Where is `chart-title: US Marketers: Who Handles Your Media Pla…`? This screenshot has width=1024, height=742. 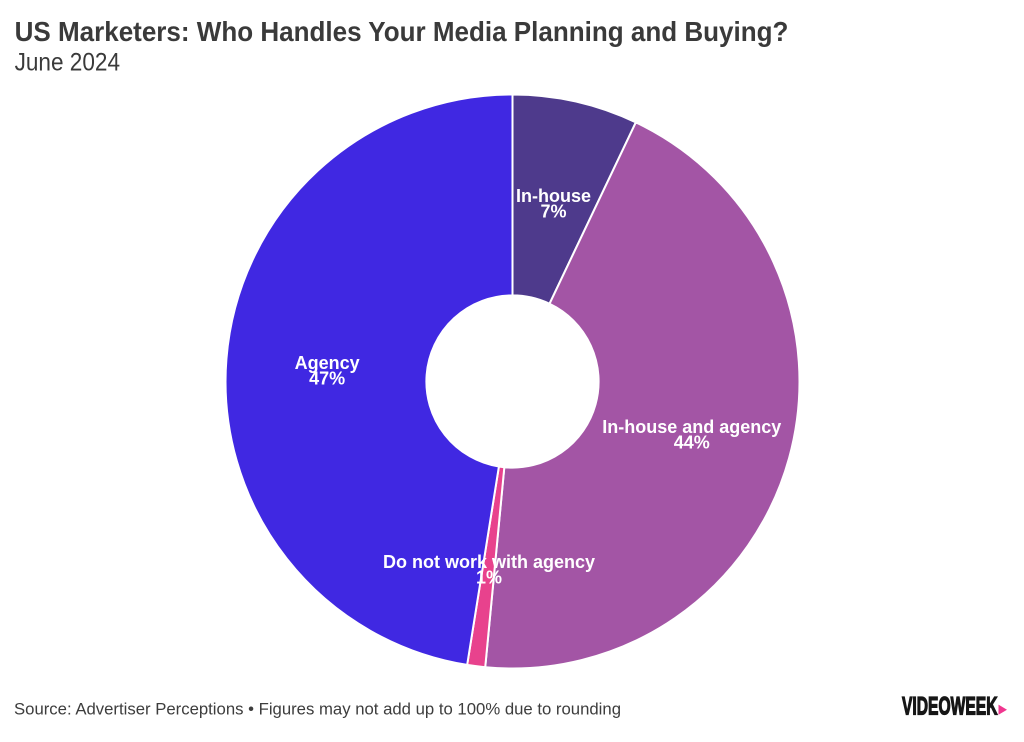
chart-title: US Marketers: Who Handles Your Media Pla… is located at coordinates (402, 31).